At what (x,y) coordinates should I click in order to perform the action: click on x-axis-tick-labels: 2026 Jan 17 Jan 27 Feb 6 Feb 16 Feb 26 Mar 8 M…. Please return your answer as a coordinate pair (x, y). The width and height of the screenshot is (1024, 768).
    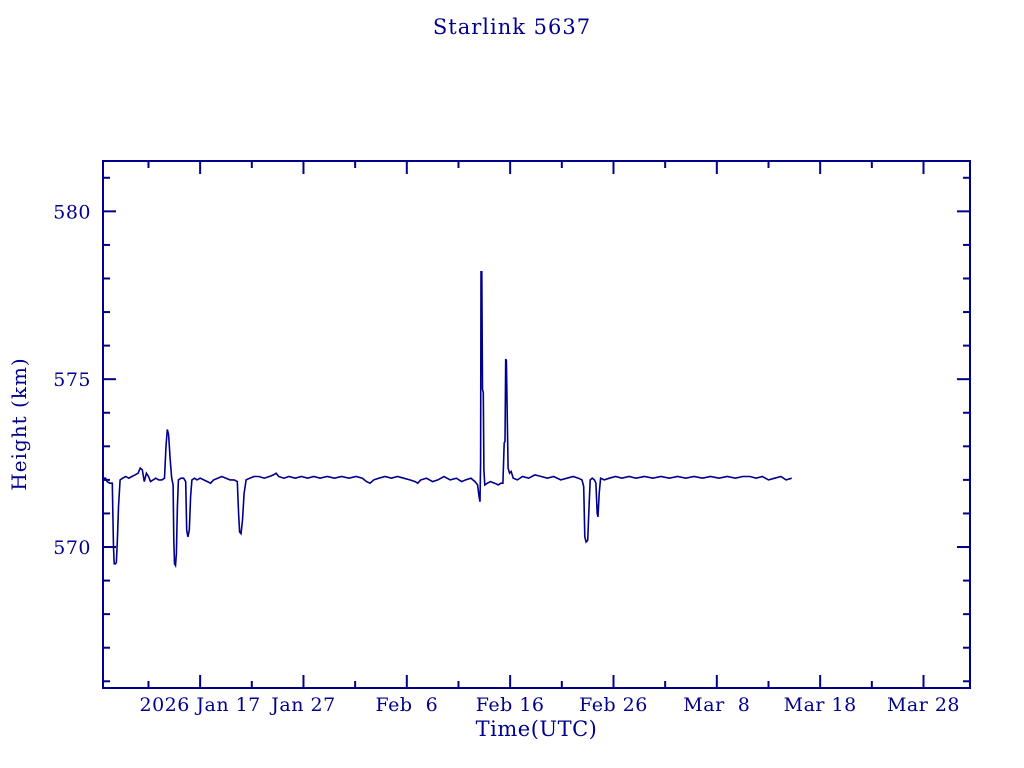
    Looking at the image, I should click on (549, 705).